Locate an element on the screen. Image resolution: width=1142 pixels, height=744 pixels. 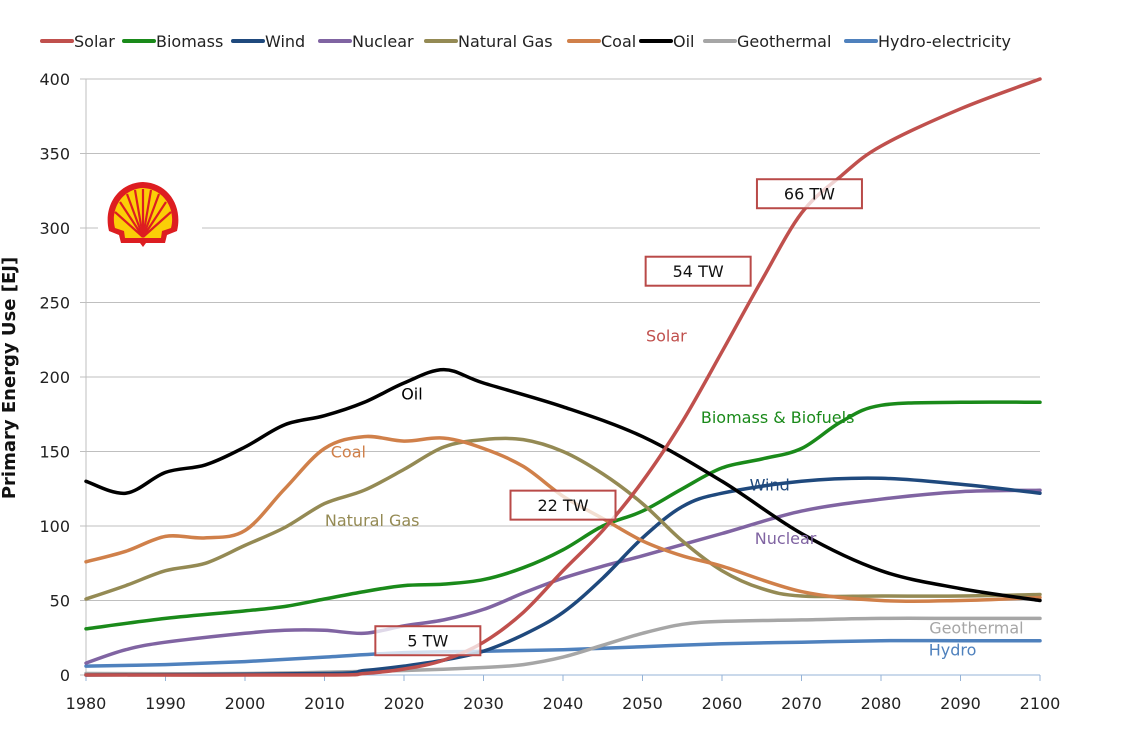
legend-label: Natural Gas is located at coordinates (505, 41).